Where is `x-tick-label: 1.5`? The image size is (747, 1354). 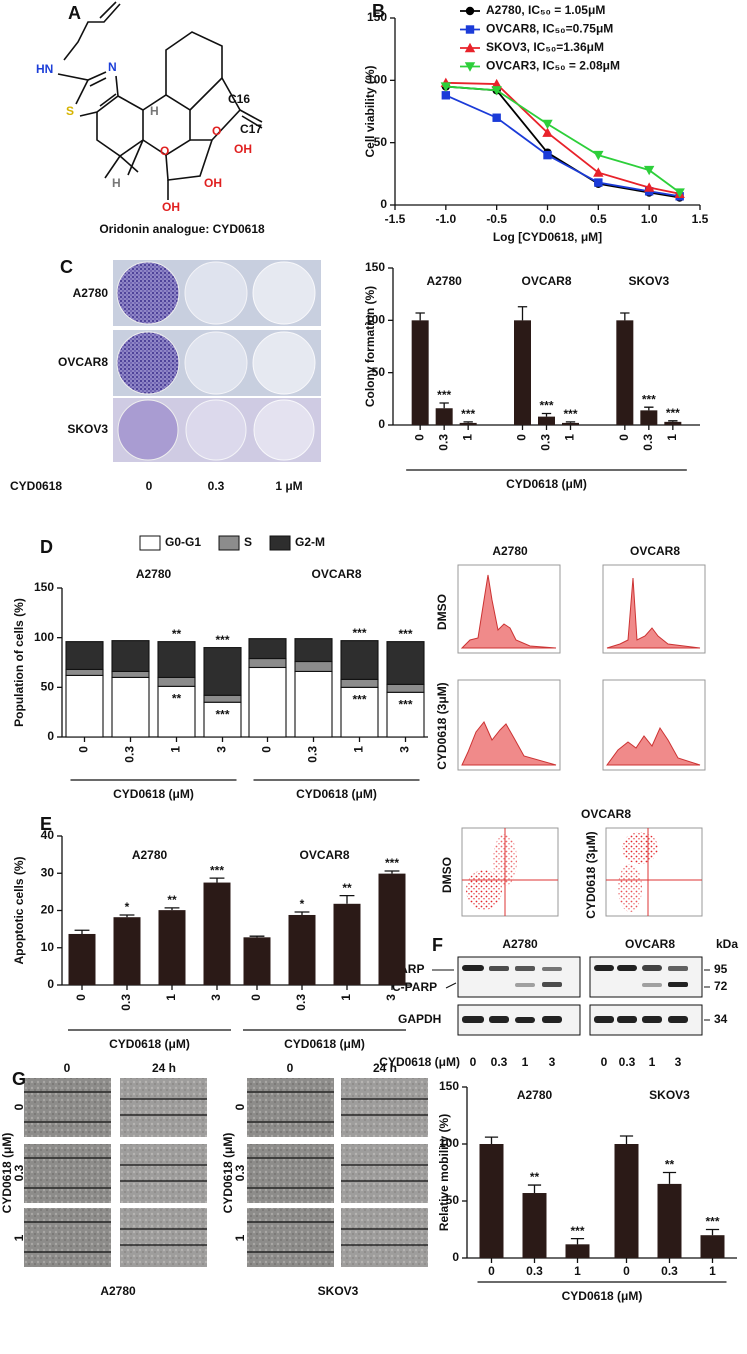 x-tick-label: 1.5 is located at coordinates (700, 219).